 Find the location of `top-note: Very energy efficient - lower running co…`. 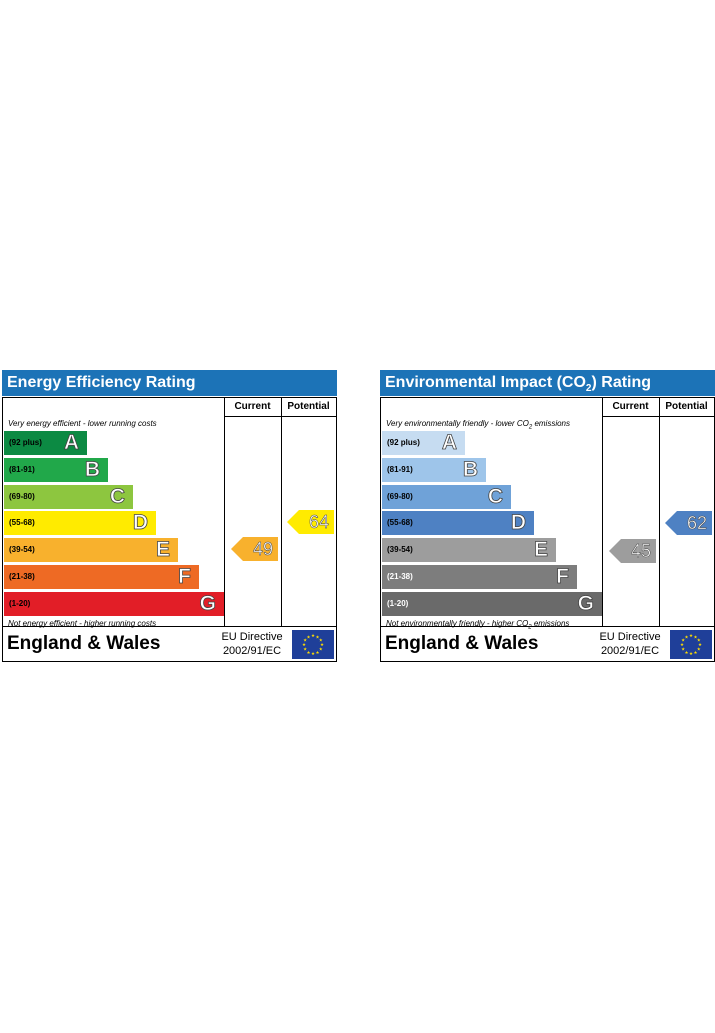

top-note: Very energy efficient - lower running co… is located at coordinates (82, 423).